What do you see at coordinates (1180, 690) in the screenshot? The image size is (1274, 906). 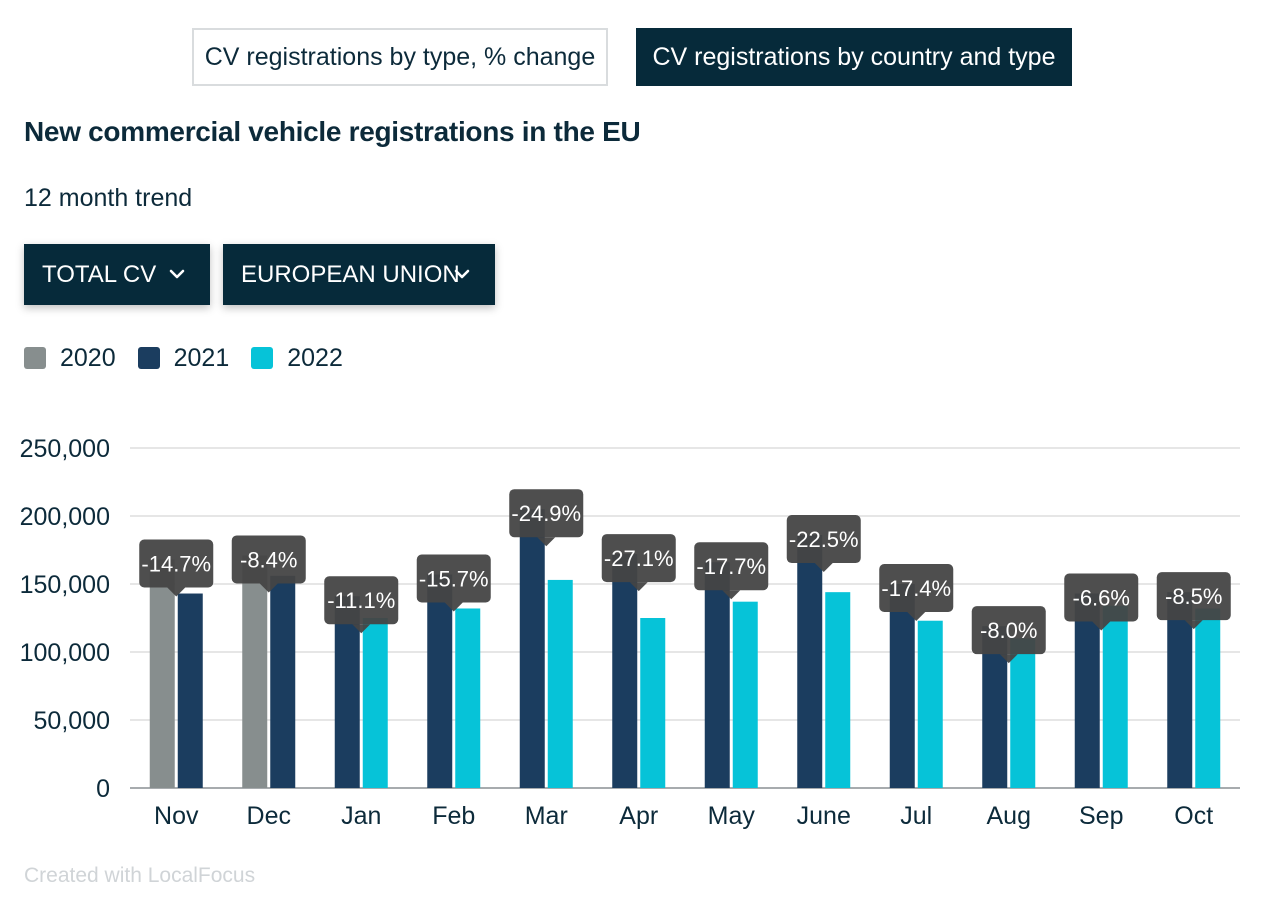 I see `bar-2021-oct` at bounding box center [1180, 690].